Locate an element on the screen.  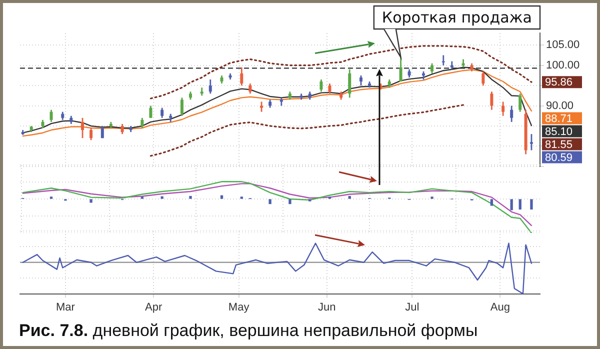
data-label: 95.86 is located at coordinates (559, 82).